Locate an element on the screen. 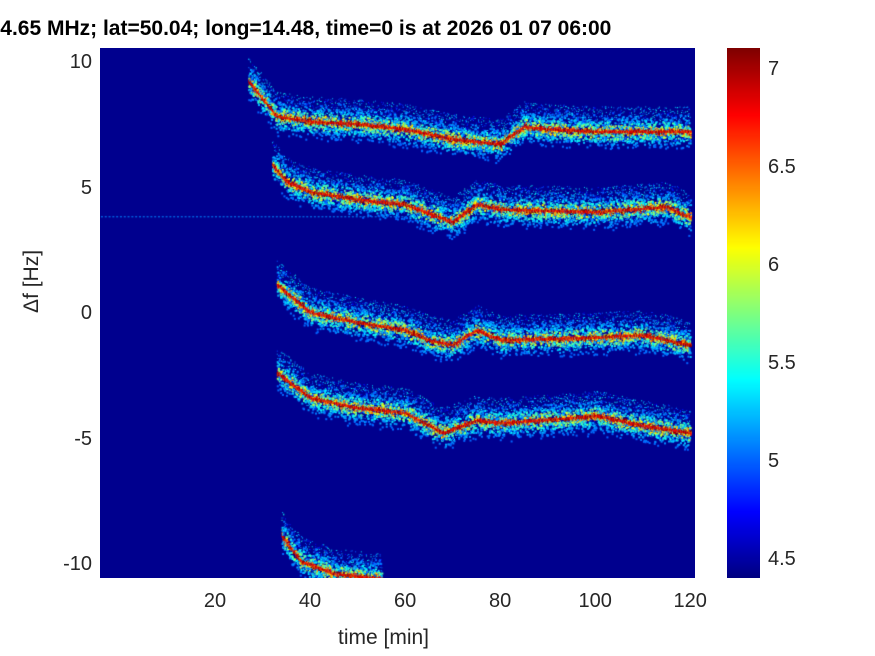 The width and height of the screenshot is (875, 656). x-tick-label: 100 is located at coordinates (595, 601).